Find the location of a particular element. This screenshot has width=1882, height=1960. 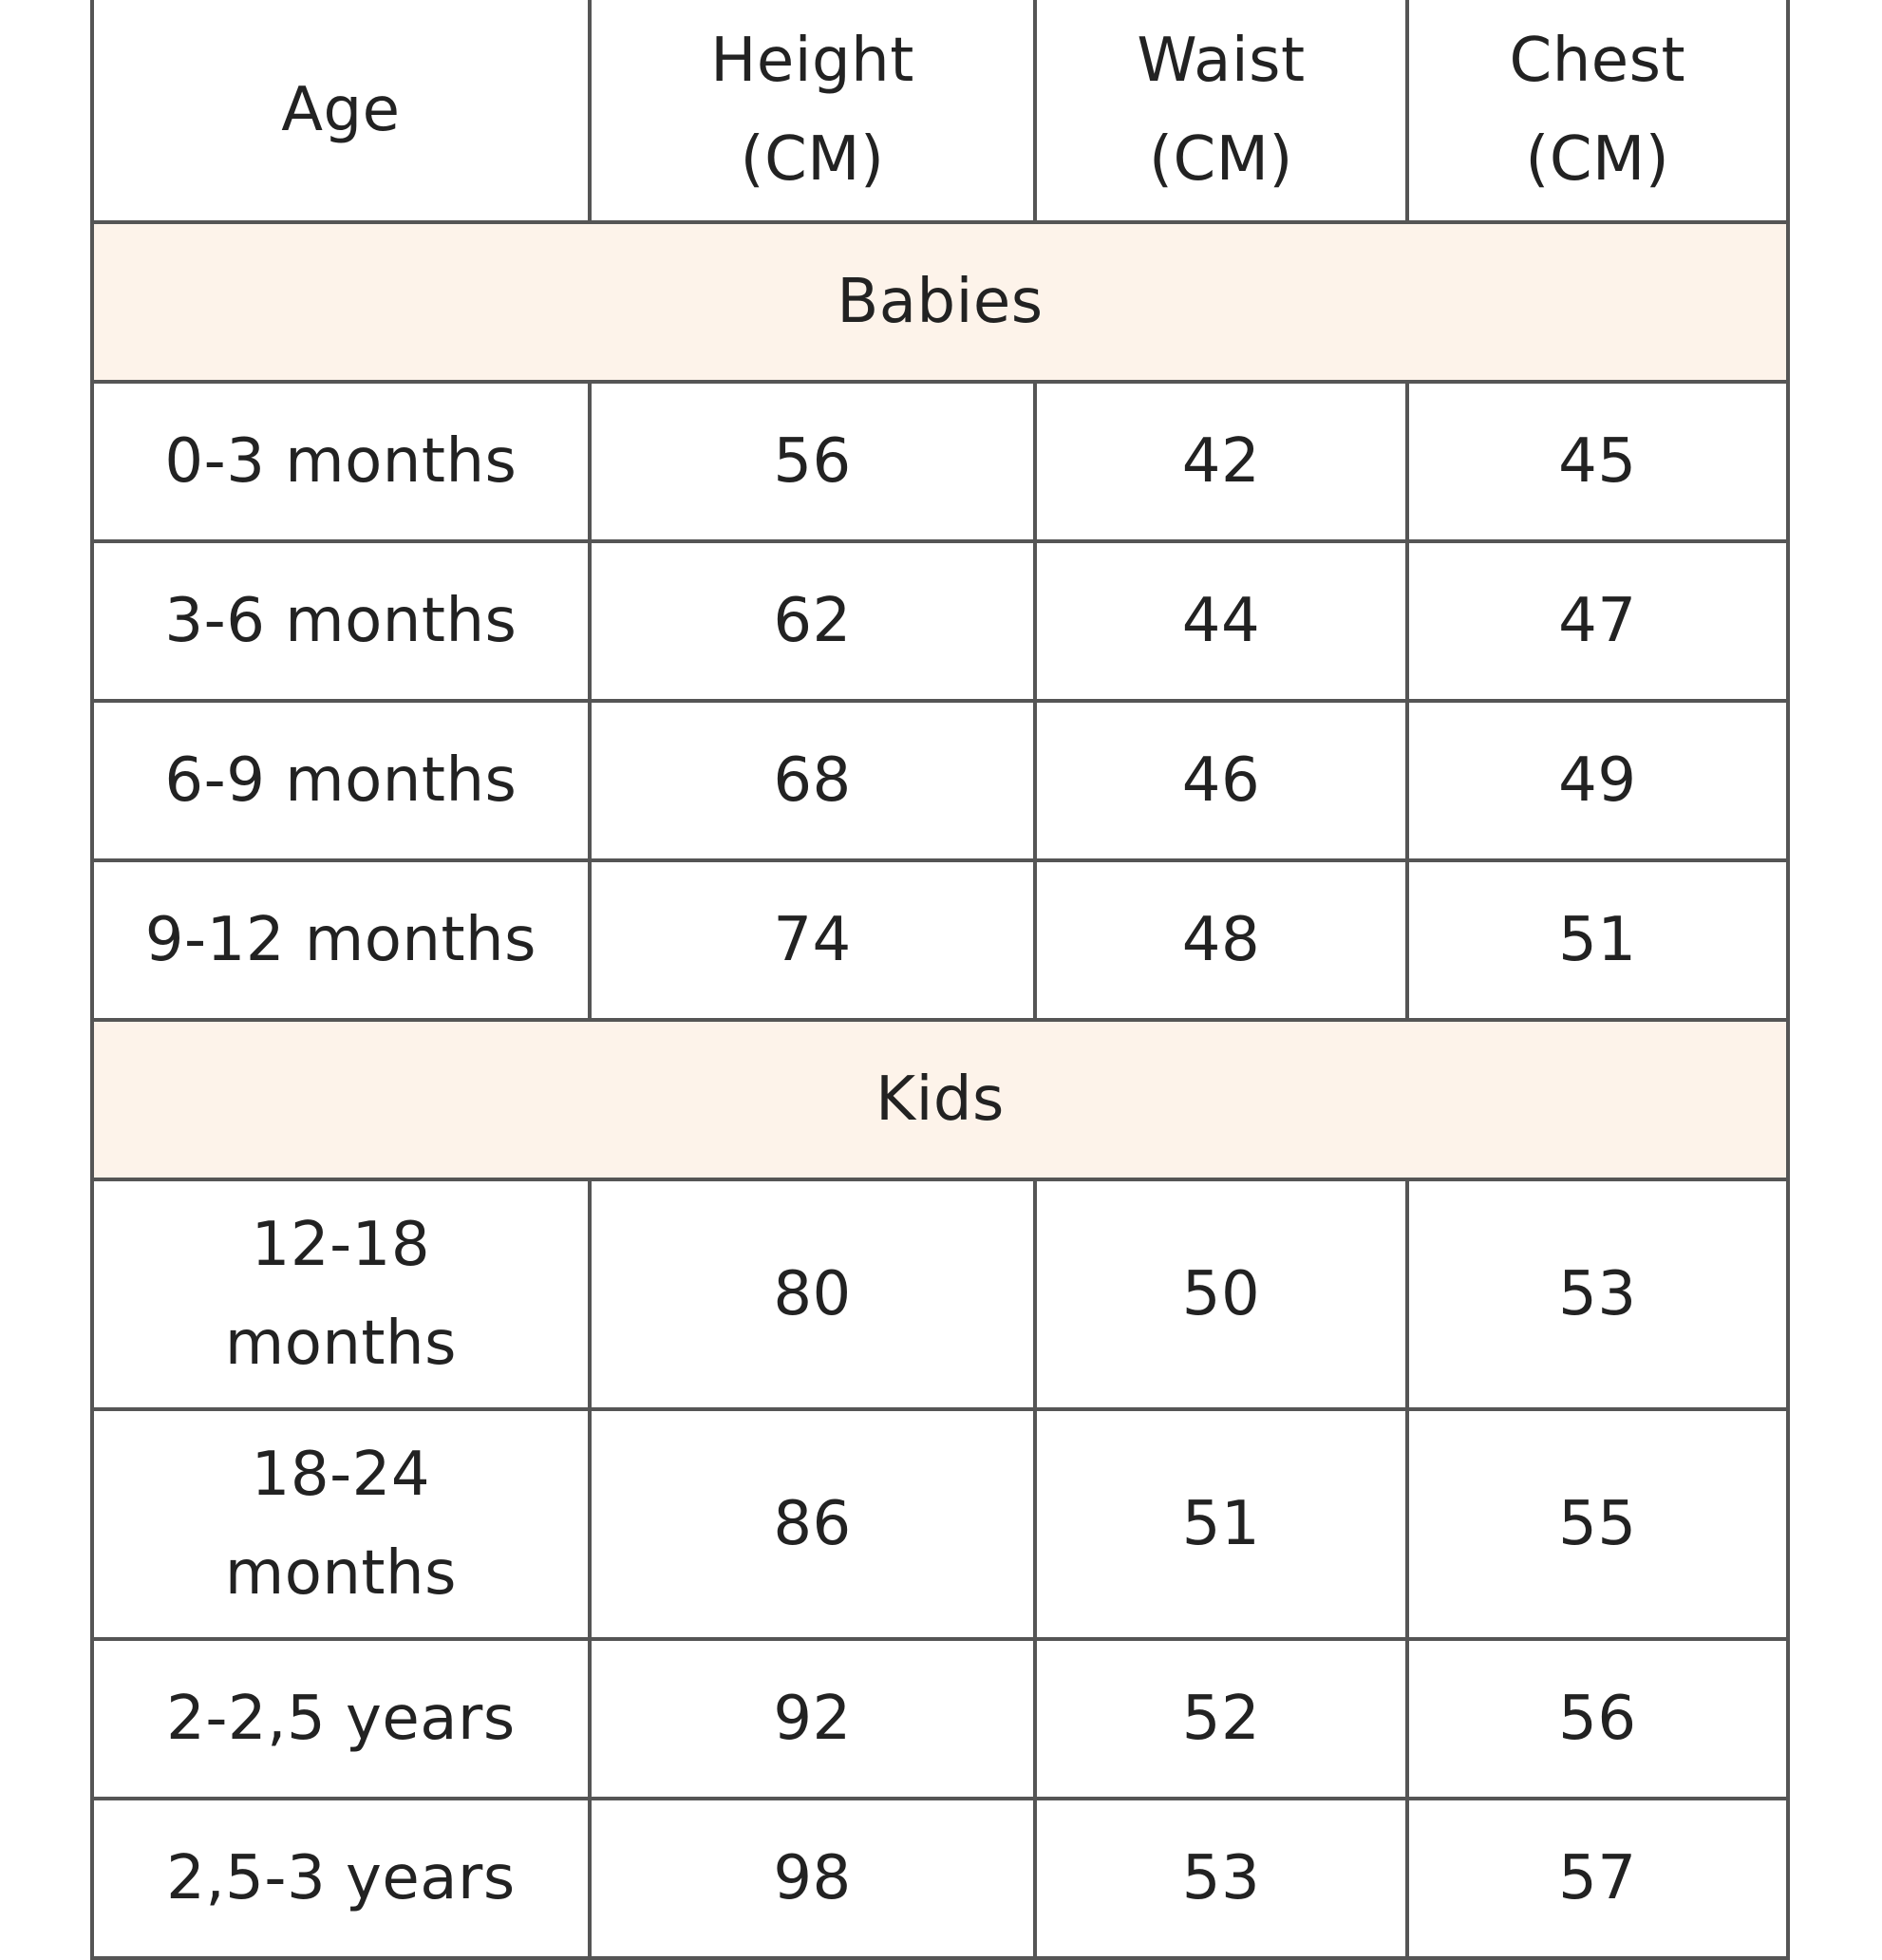

section-row-kids: Kids is located at coordinates (940, 1099).